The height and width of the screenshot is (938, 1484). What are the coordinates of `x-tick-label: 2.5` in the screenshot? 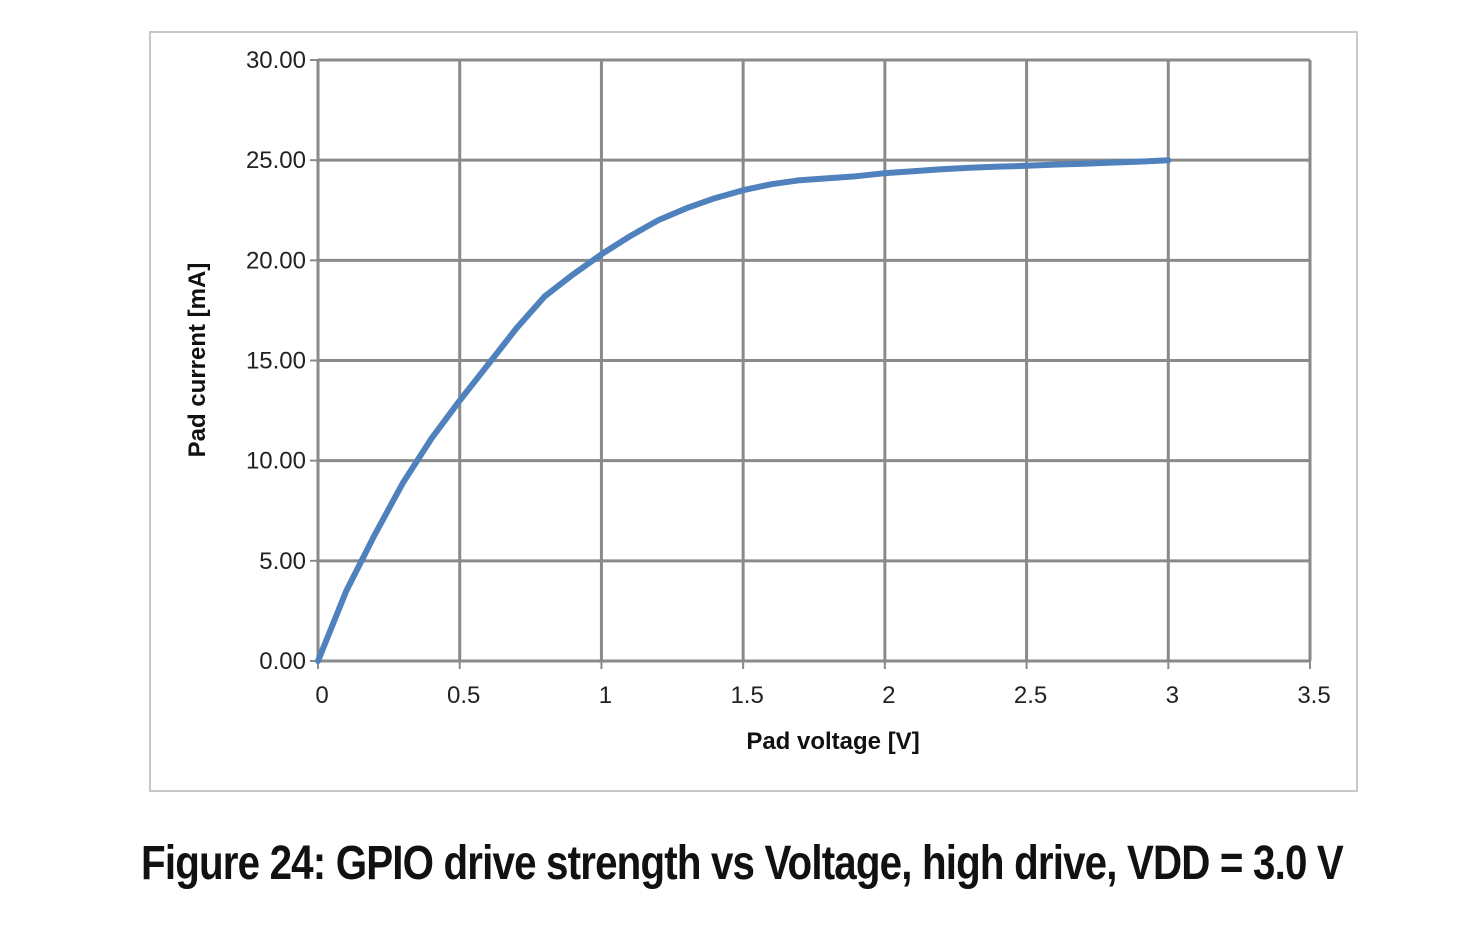 It's located at (1030, 695).